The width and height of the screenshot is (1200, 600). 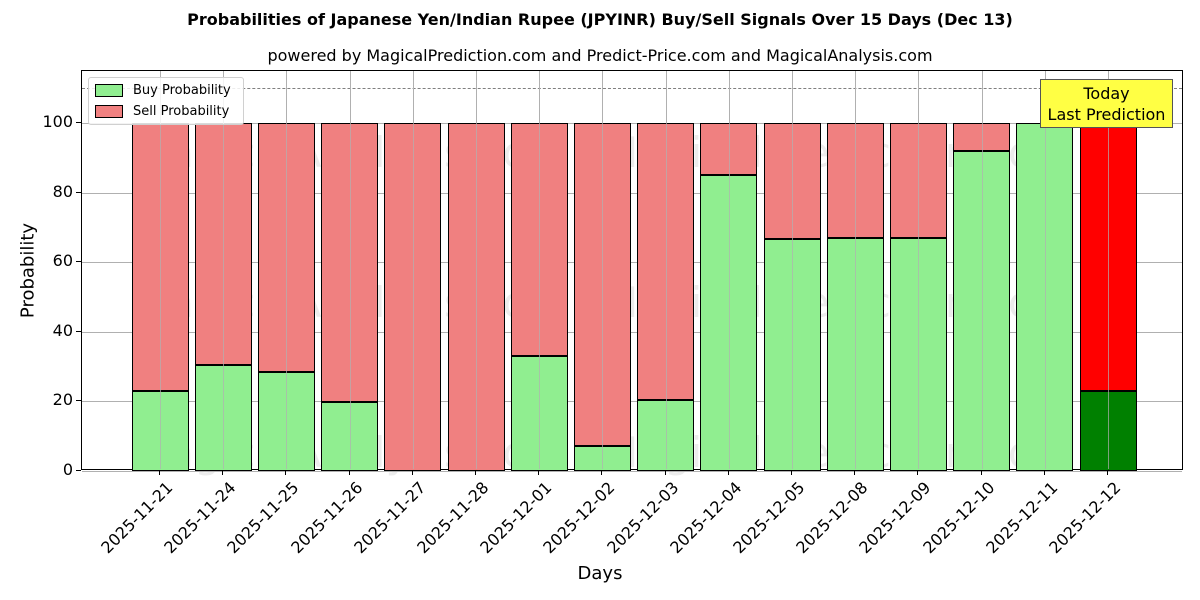 I want to click on y-tick-label: 60, so click(x=62, y=261).